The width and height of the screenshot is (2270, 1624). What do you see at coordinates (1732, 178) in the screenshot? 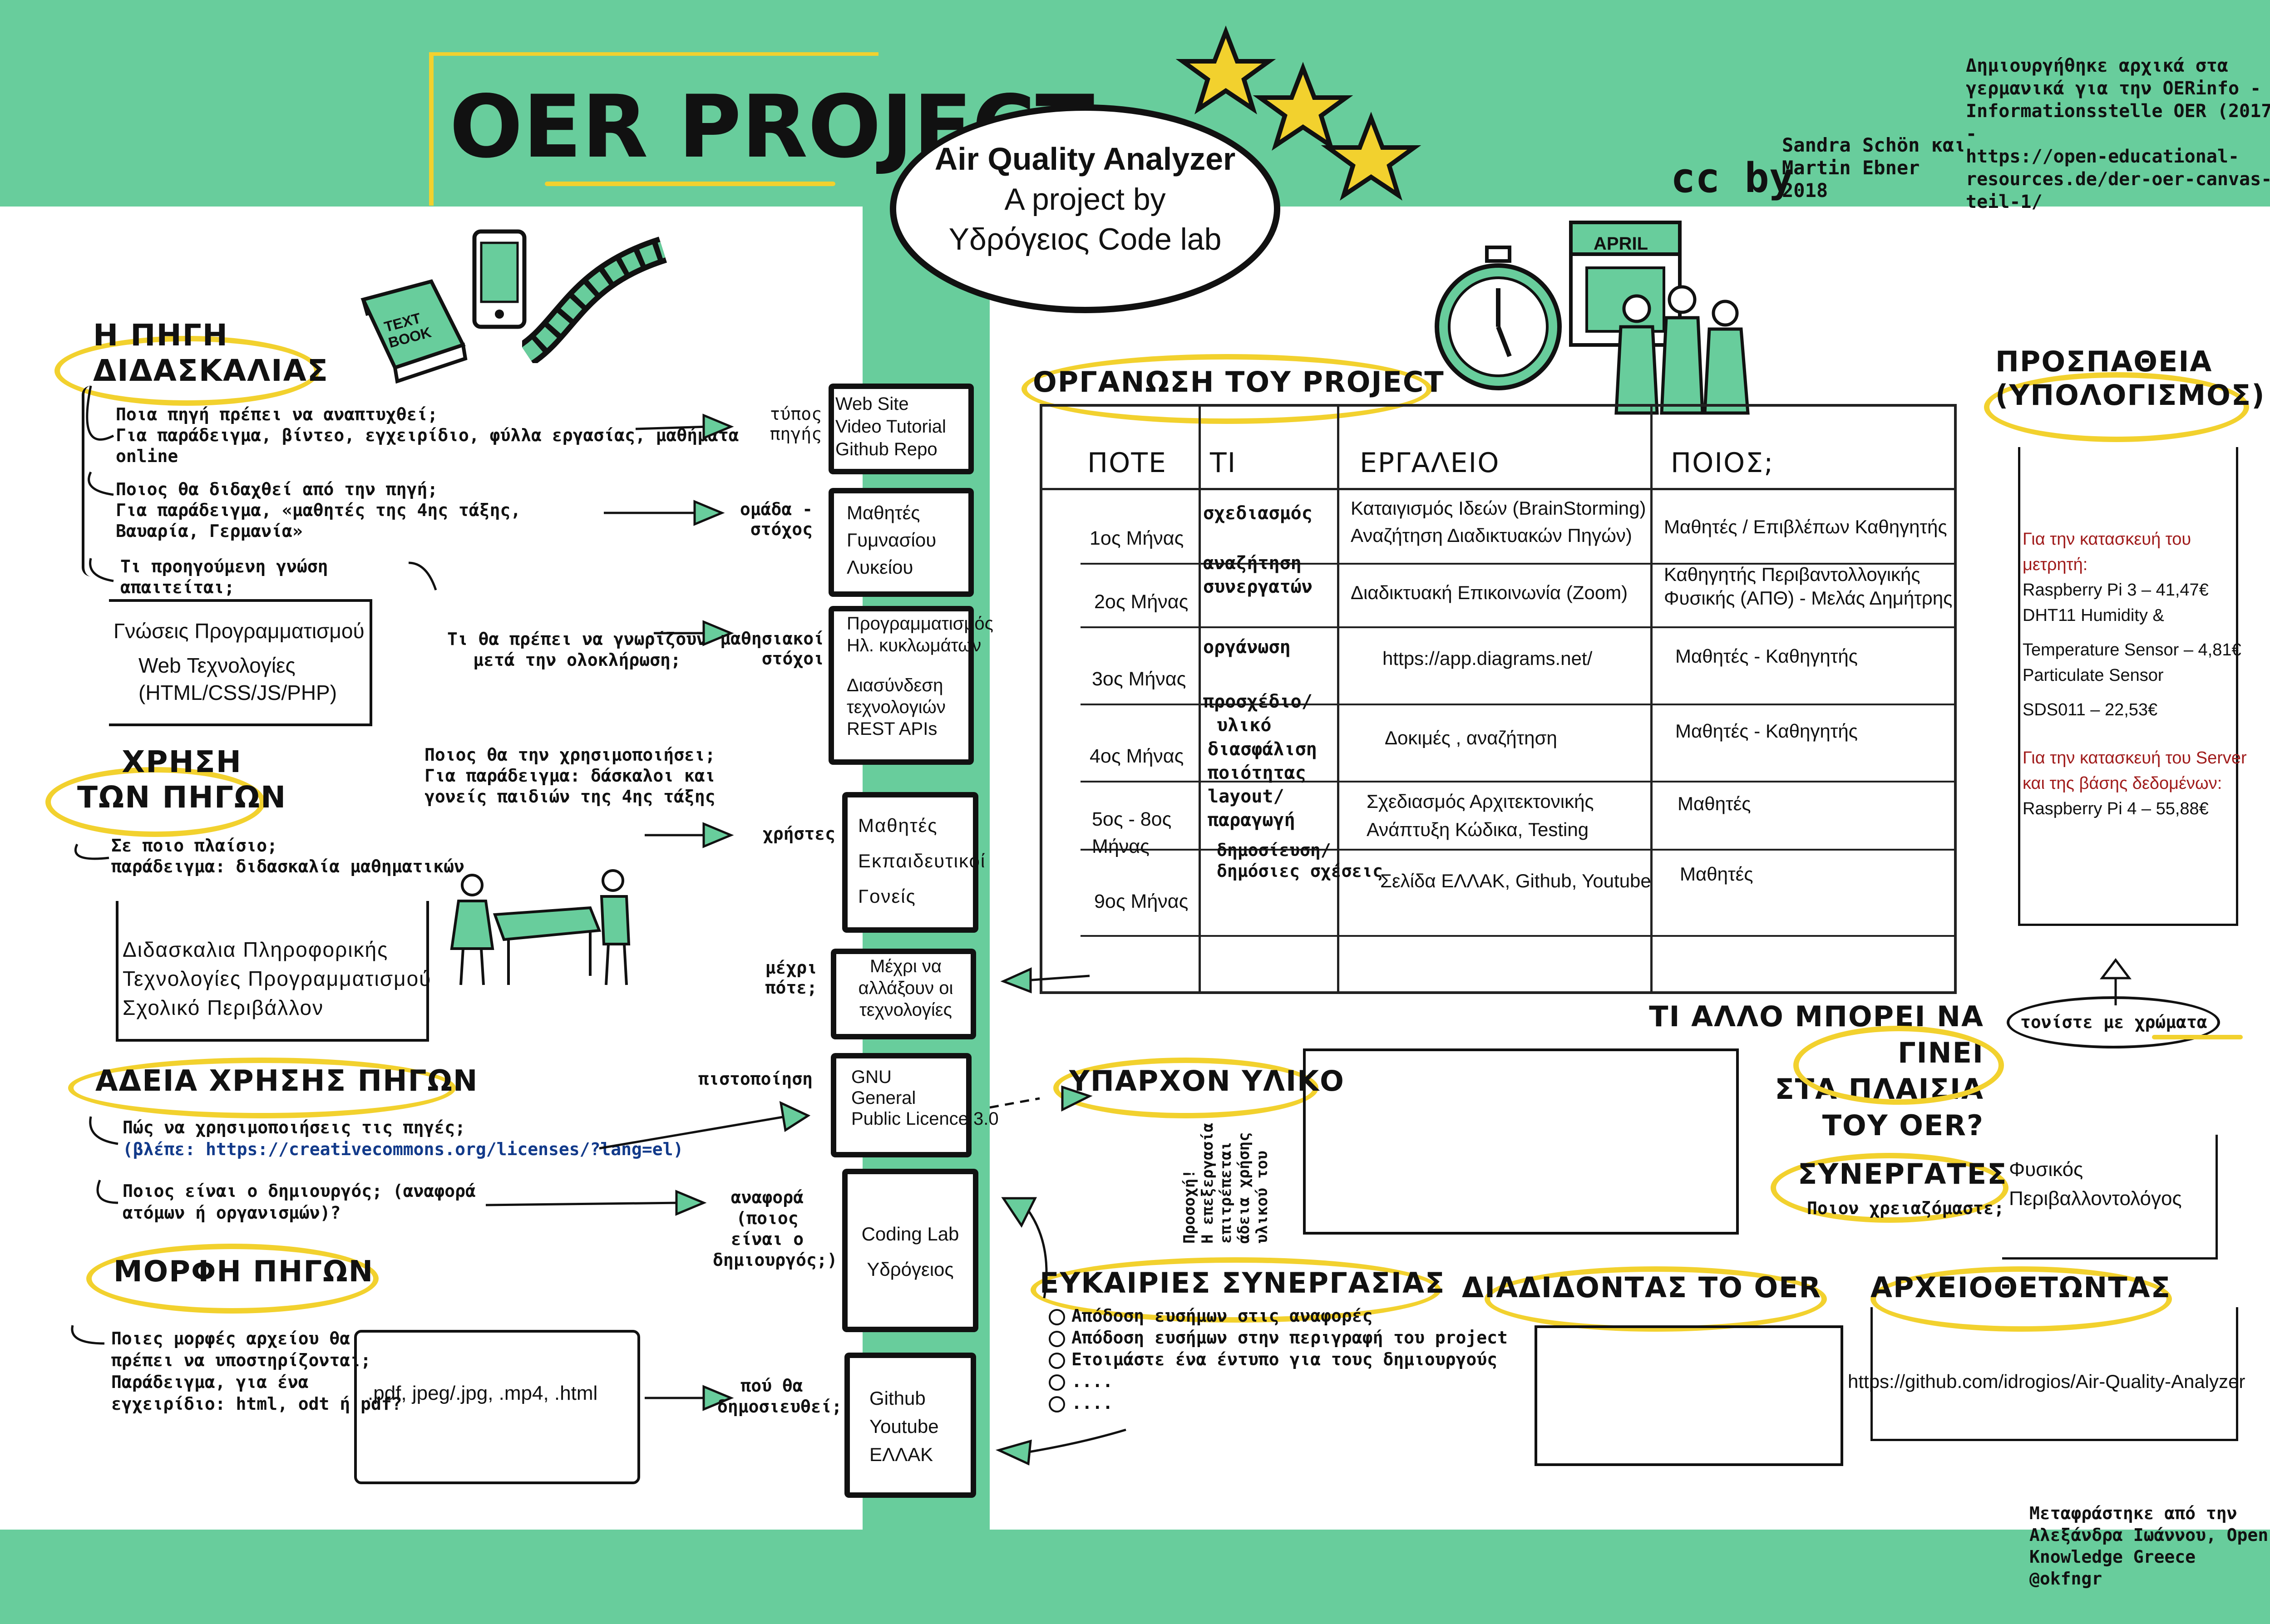
I see `cc-logo: cc by` at bounding box center [1732, 178].